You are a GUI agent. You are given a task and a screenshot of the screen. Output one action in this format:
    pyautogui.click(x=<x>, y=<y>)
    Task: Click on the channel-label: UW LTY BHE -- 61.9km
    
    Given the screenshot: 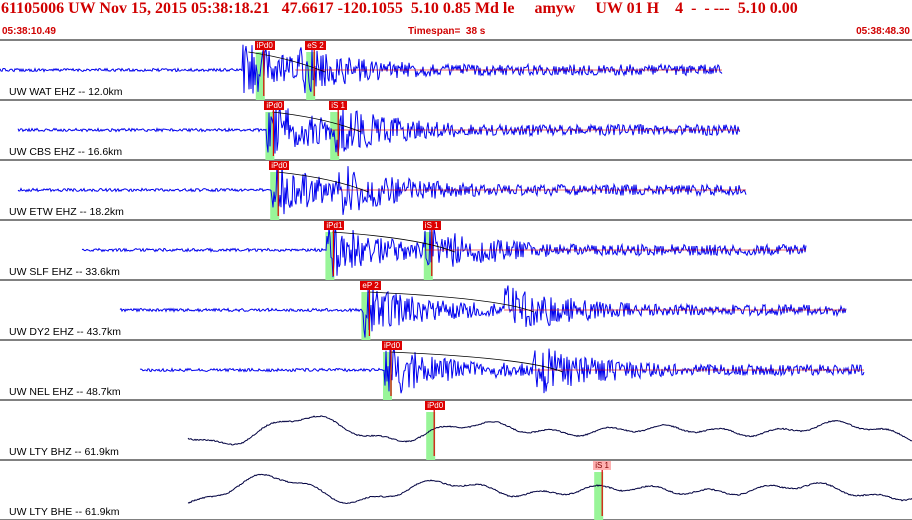 What is the action you would take?
    pyautogui.click(x=64, y=512)
    